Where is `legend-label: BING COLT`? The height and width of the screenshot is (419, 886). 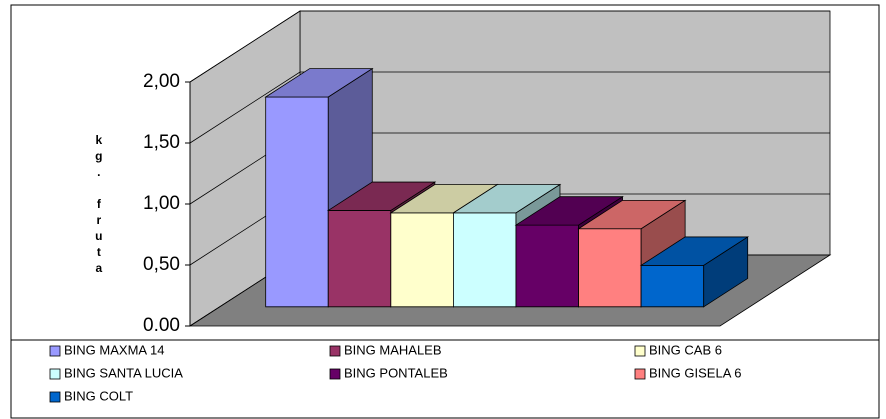
legend-label: BING COLT is located at coordinates (98, 395).